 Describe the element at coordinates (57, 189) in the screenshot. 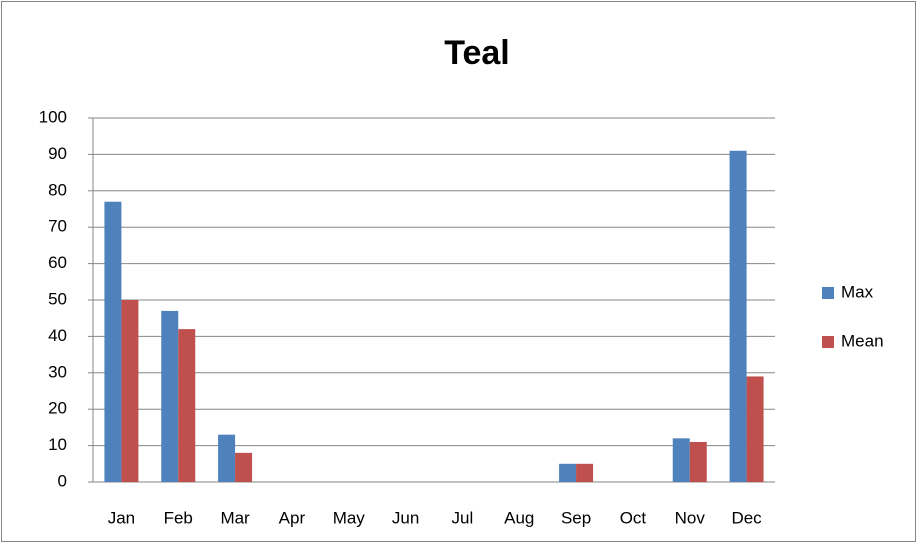

I see `y-tick-label: 80` at that location.